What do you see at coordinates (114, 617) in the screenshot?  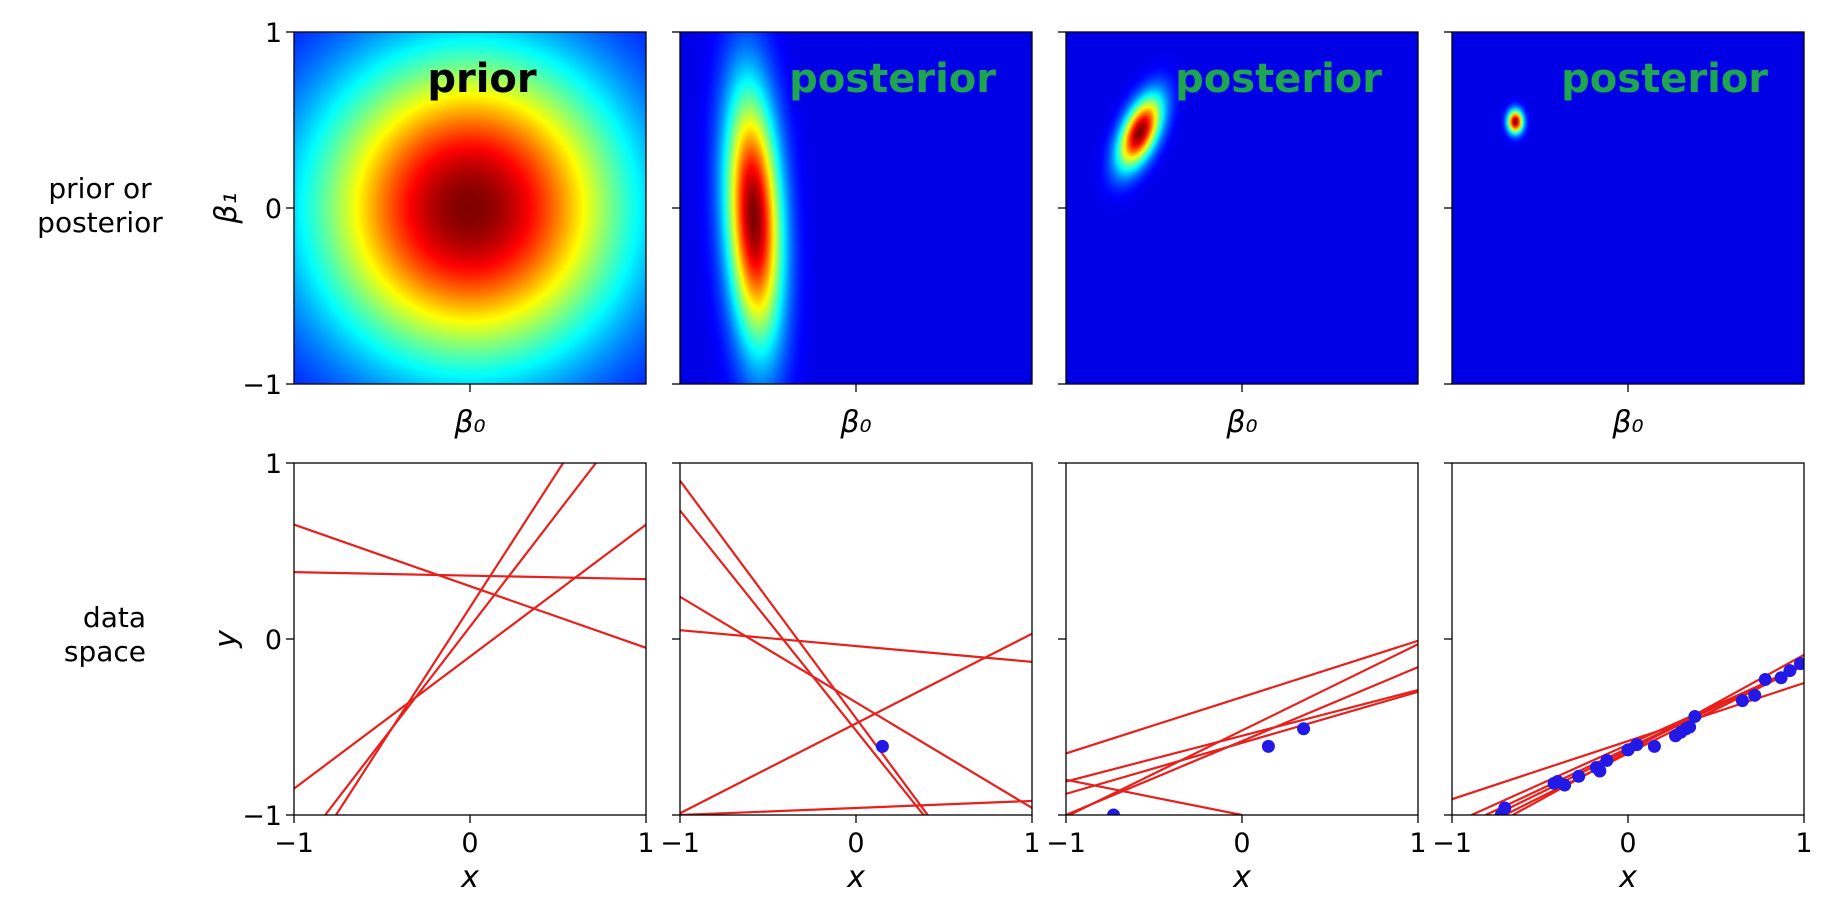 I see `row-label-bottom-line-1: data` at bounding box center [114, 617].